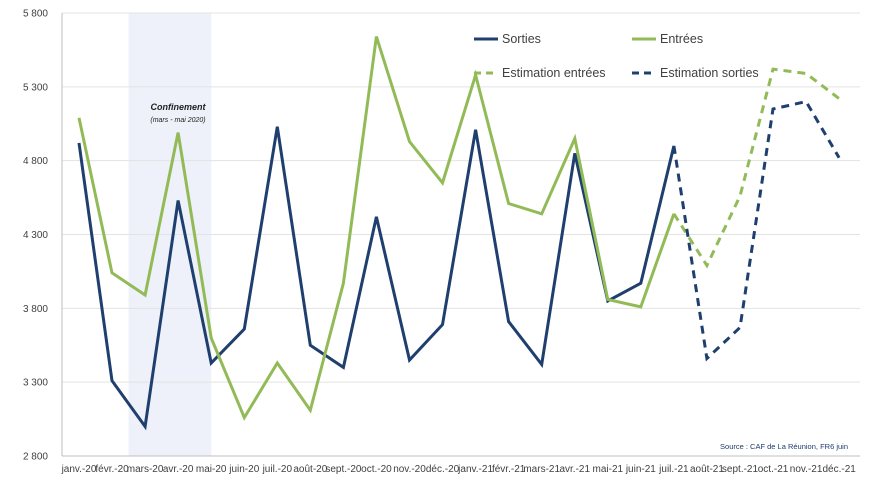  Describe the element at coordinates (35, 309) in the screenshot. I see `y-tick-label: 3 800` at that location.